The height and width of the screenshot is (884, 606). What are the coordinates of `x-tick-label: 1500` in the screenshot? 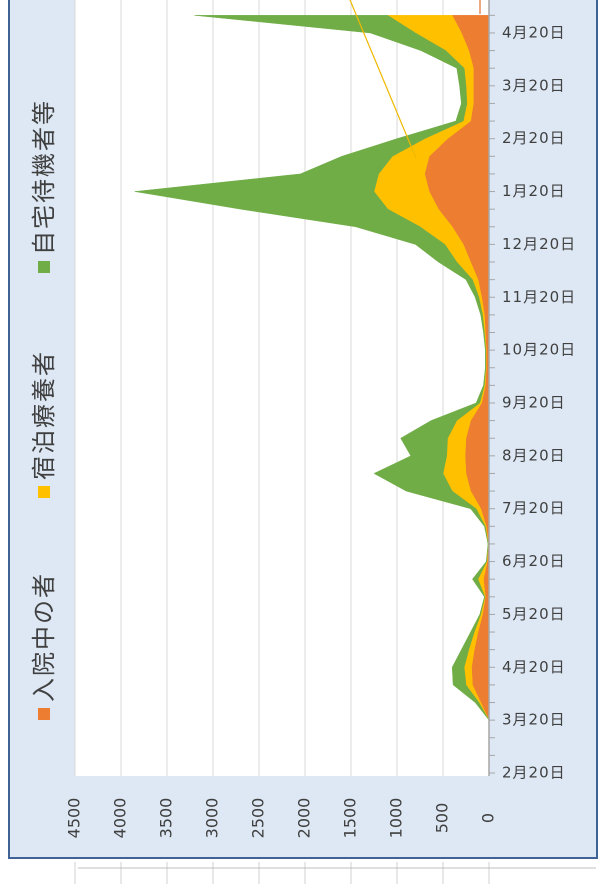 It's located at (350, 818).